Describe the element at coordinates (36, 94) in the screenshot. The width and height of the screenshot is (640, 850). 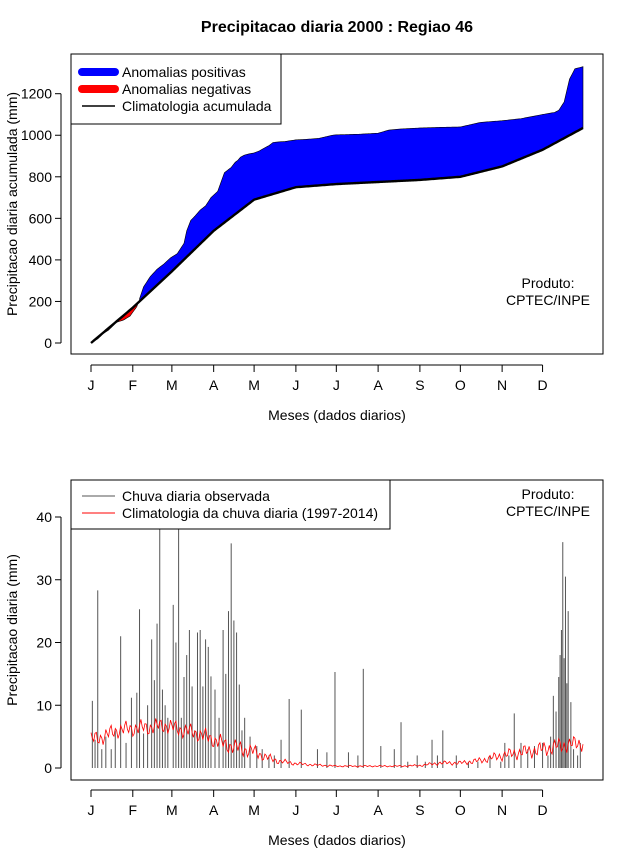
I see `y-tick-label: 1200` at that location.